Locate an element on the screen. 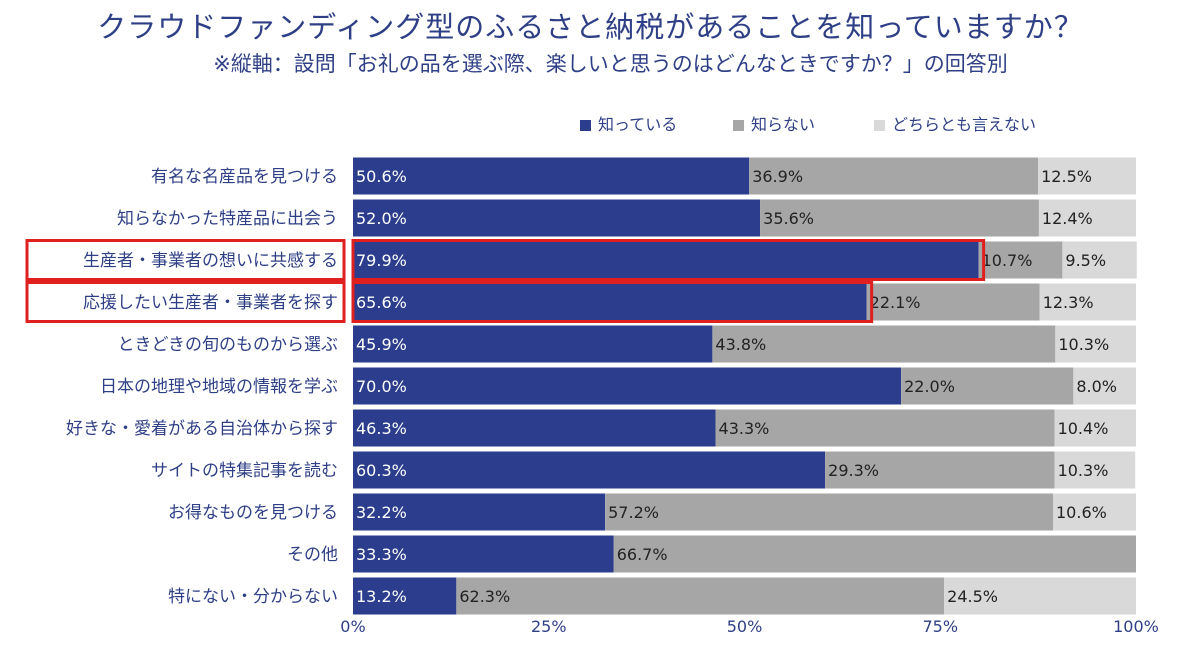 Image resolution: width=1181 pixels, height=646 pixels. category-label-10: その他 is located at coordinates (312, 555).